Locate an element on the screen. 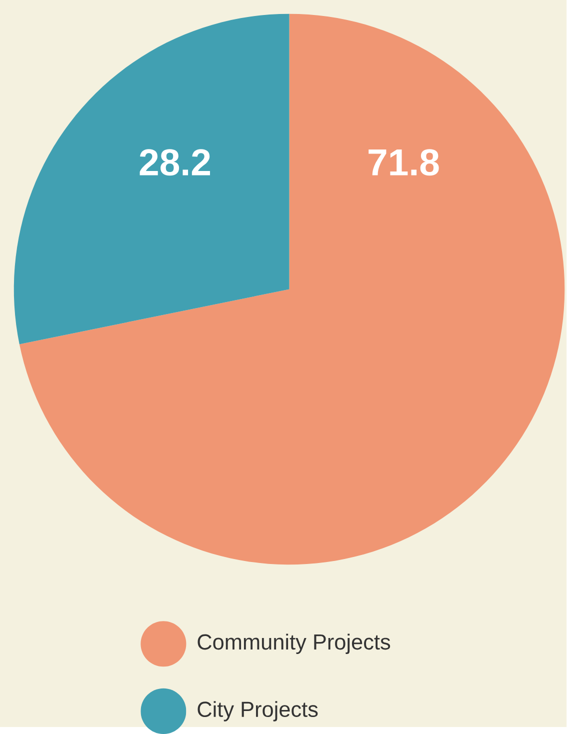  legend-label: City Projects is located at coordinates (258, 711).